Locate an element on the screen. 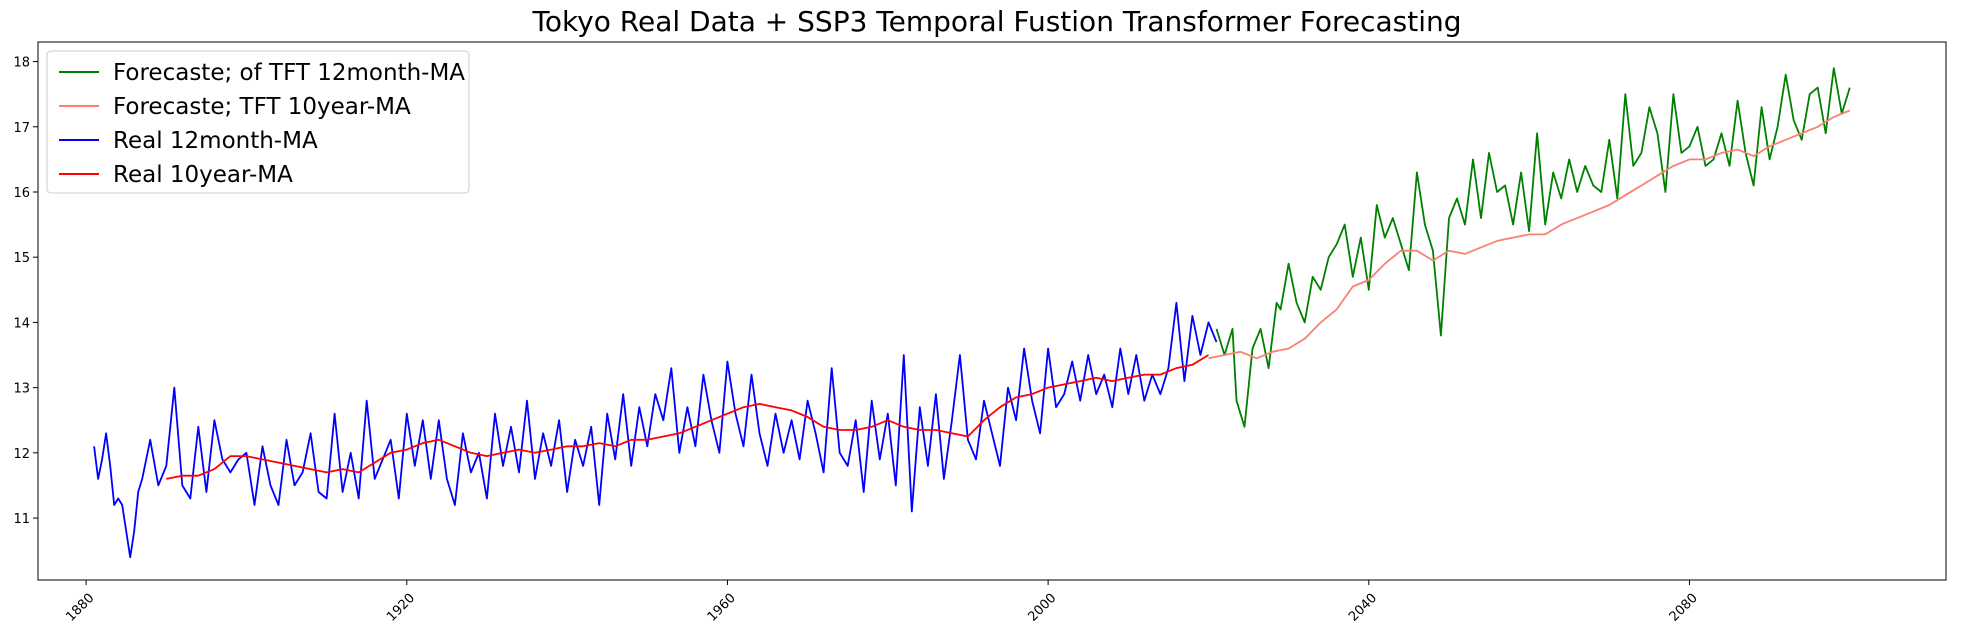  legend-label: Forecaste; TFT 10year-MA is located at coordinates (262, 107).